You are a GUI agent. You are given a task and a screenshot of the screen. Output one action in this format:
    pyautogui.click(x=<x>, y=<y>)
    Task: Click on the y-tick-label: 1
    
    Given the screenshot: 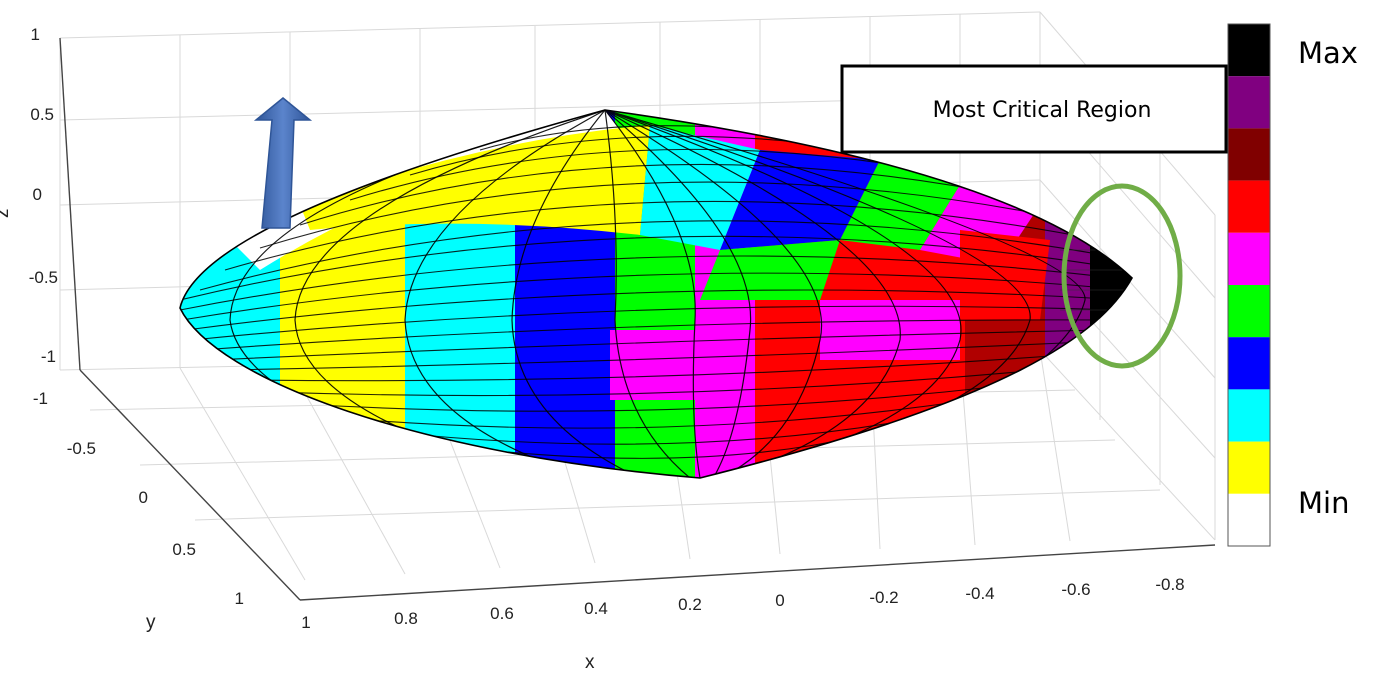 What is the action you would take?
    pyautogui.click(x=239, y=598)
    